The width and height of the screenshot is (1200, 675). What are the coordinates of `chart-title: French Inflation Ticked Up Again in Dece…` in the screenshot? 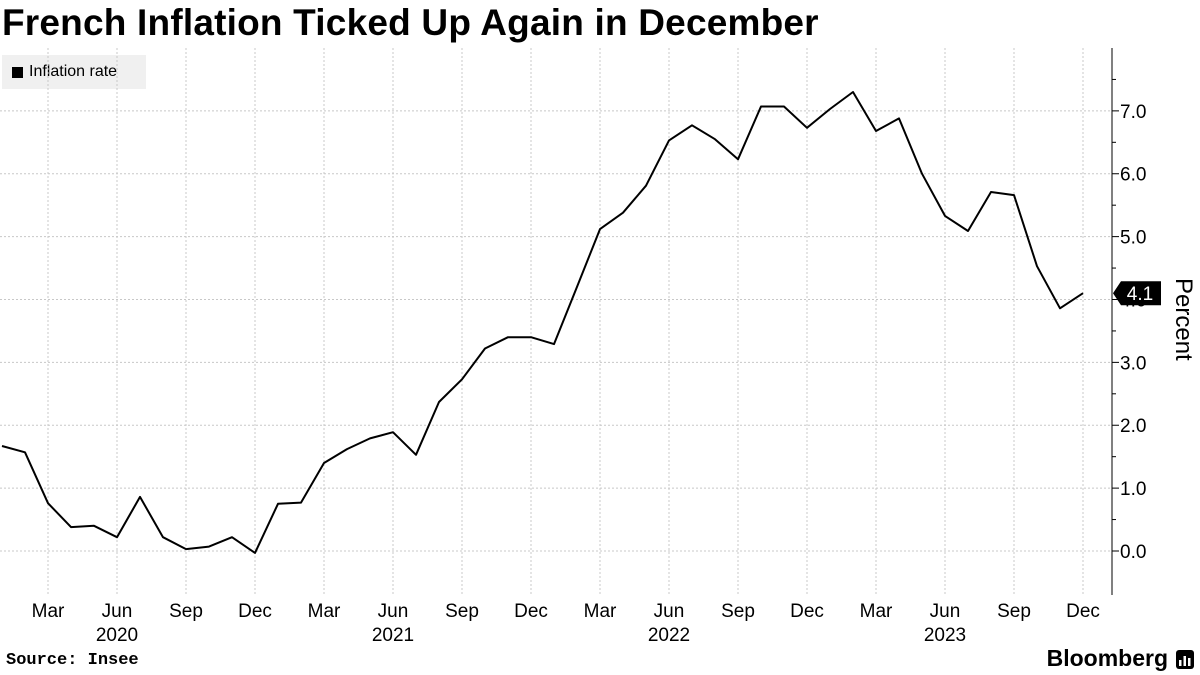 It's located at (410, 22).